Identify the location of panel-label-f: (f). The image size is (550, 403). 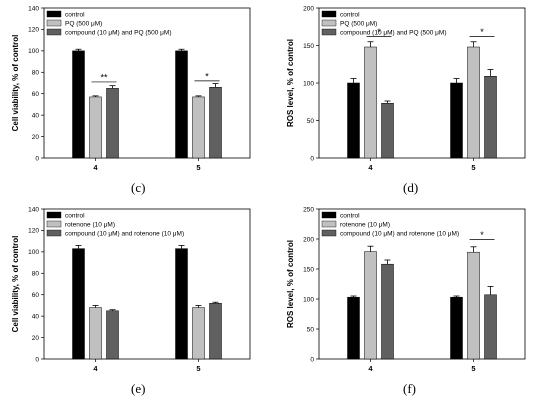
(409, 388).